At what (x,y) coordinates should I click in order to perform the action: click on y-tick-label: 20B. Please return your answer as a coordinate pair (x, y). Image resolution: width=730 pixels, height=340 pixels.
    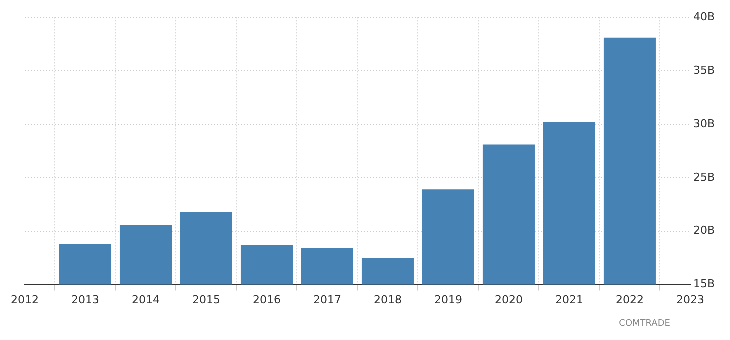
    Looking at the image, I should click on (704, 231).